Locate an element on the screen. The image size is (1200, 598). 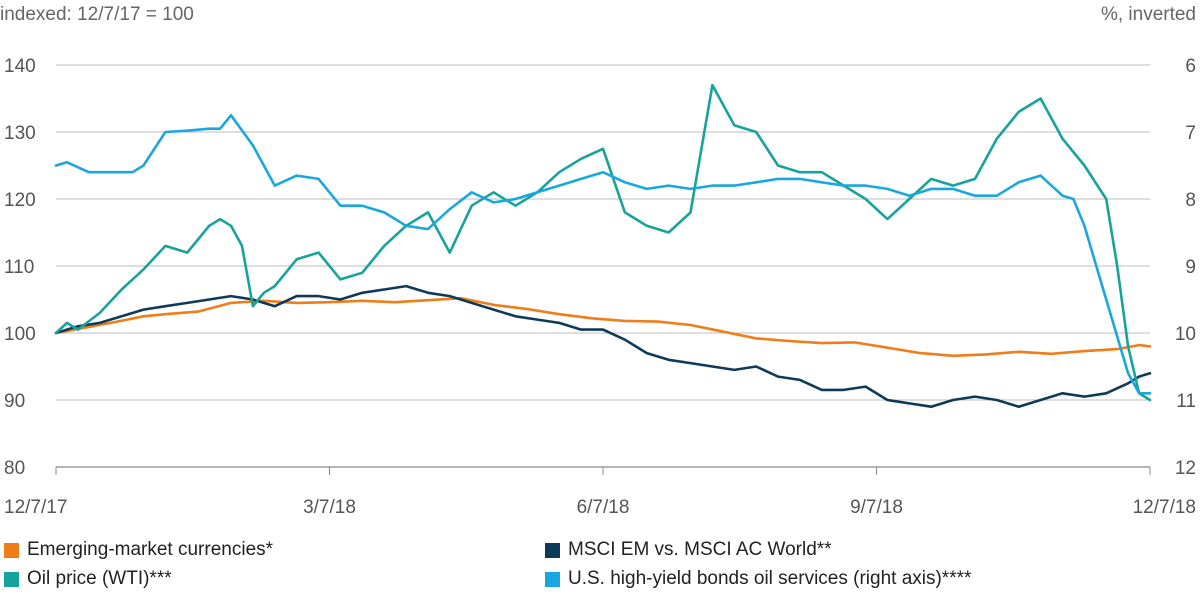
left-tick-label: 110 is located at coordinates (19, 267).